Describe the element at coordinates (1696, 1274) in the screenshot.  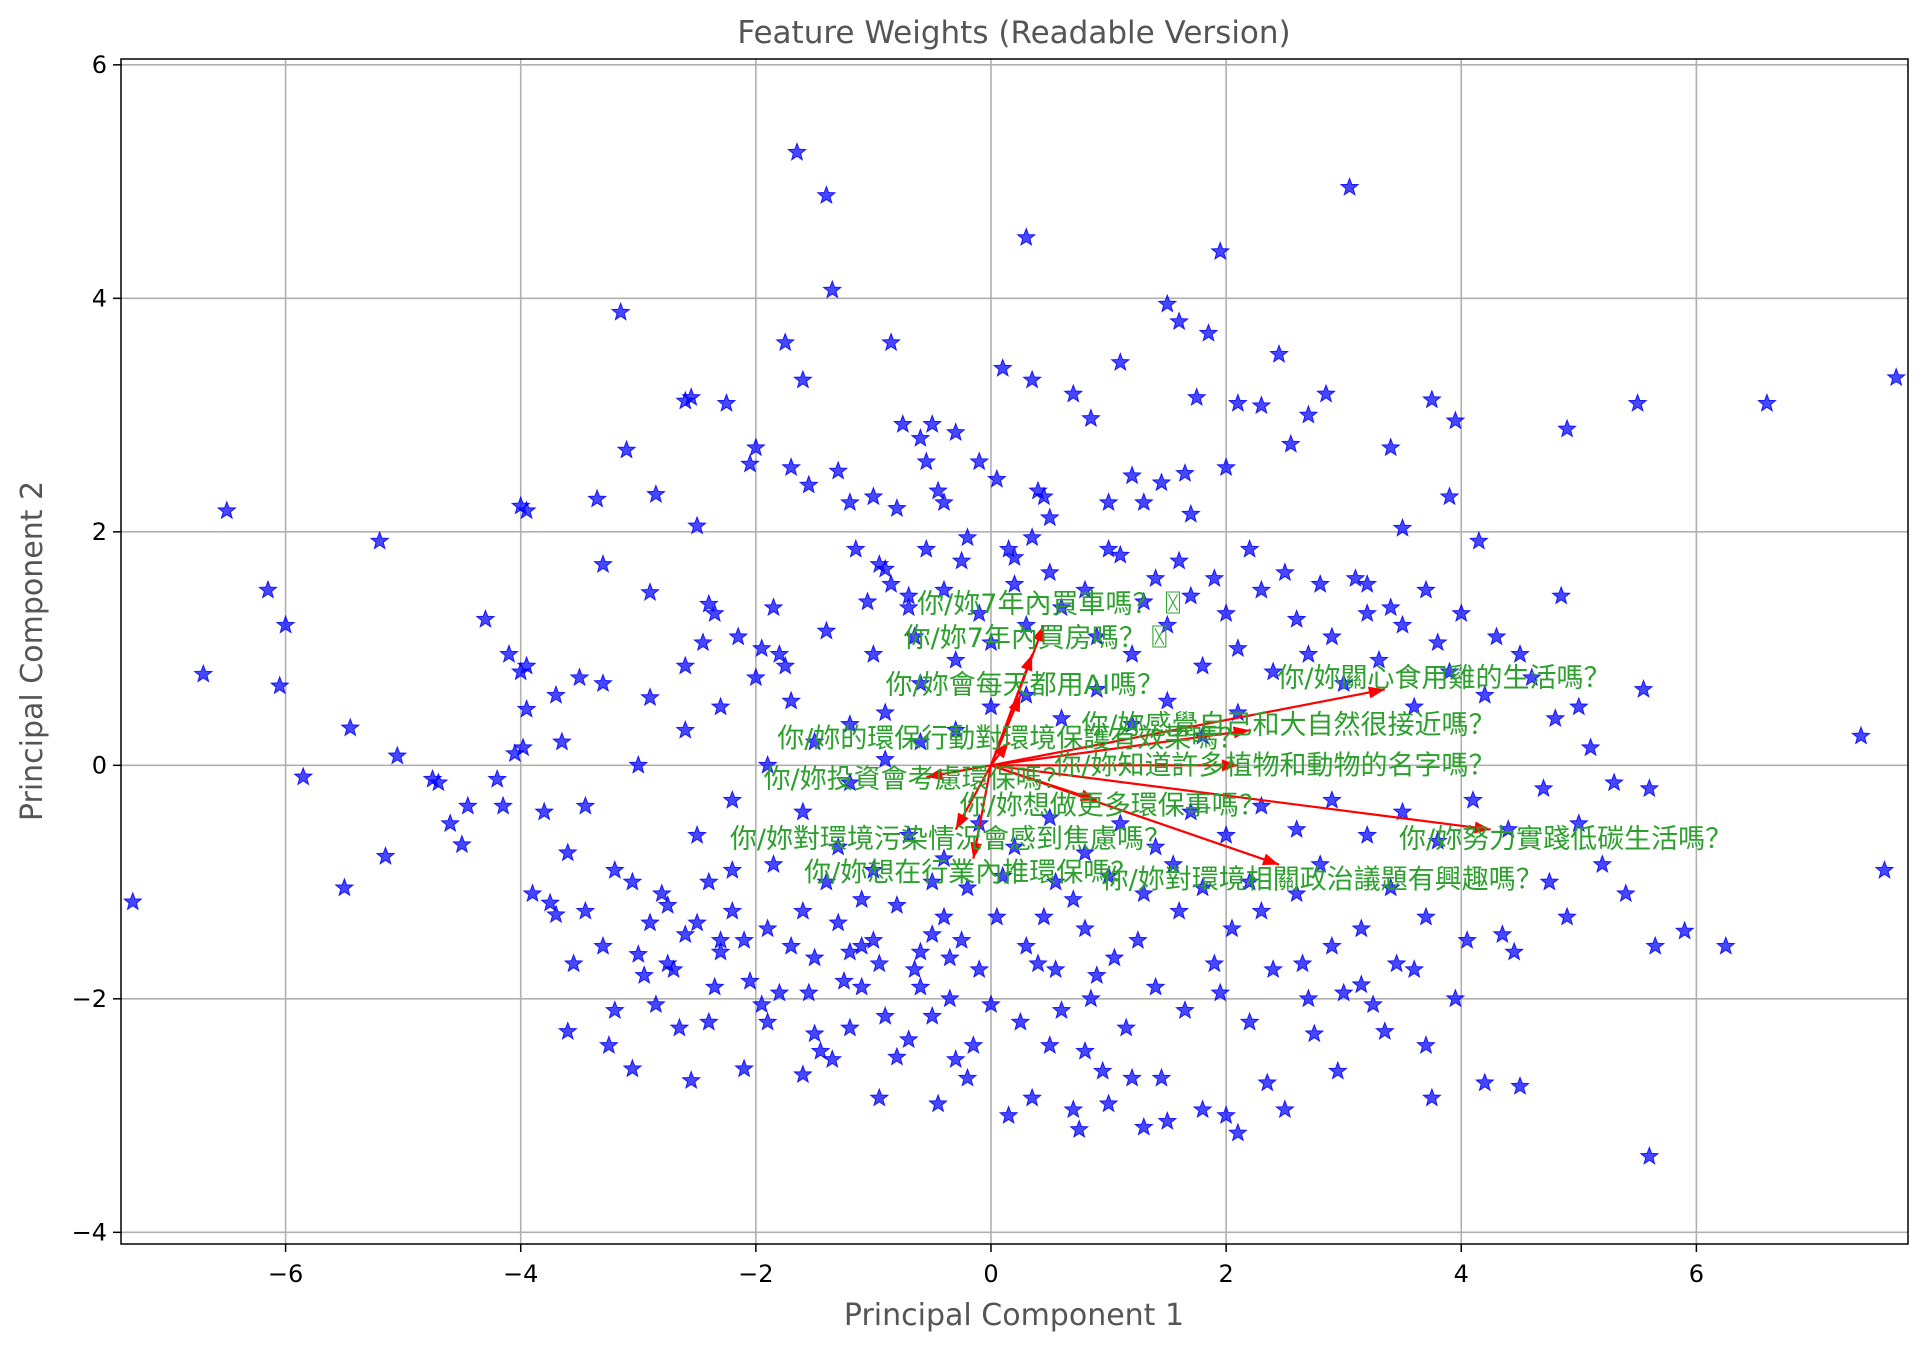
I see `x-tick-label: 6` at that location.